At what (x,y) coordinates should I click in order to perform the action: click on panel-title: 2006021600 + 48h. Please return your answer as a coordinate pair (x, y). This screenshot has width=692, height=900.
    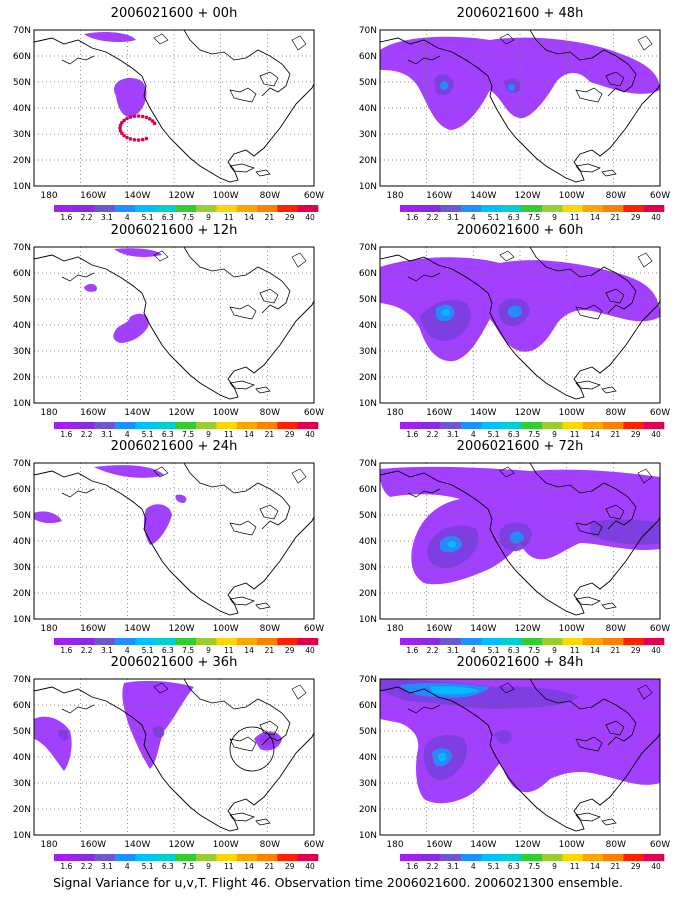
    Looking at the image, I should click on (520, 13).